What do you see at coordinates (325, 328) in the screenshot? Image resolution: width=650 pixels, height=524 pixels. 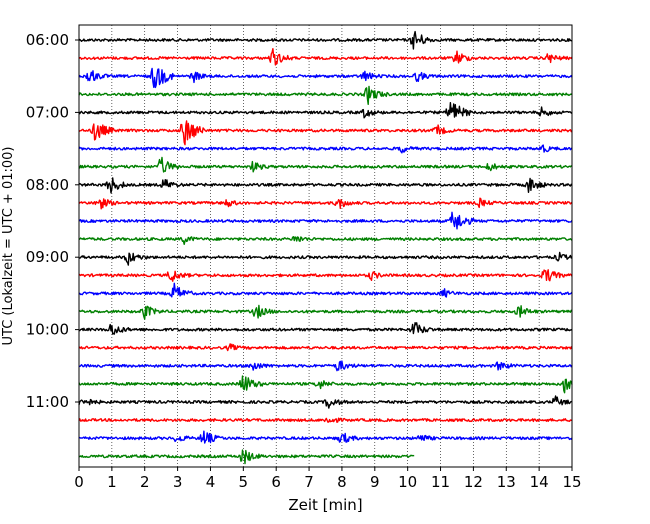 I see `trace-line-10:00` at bounding box center [325, 328].